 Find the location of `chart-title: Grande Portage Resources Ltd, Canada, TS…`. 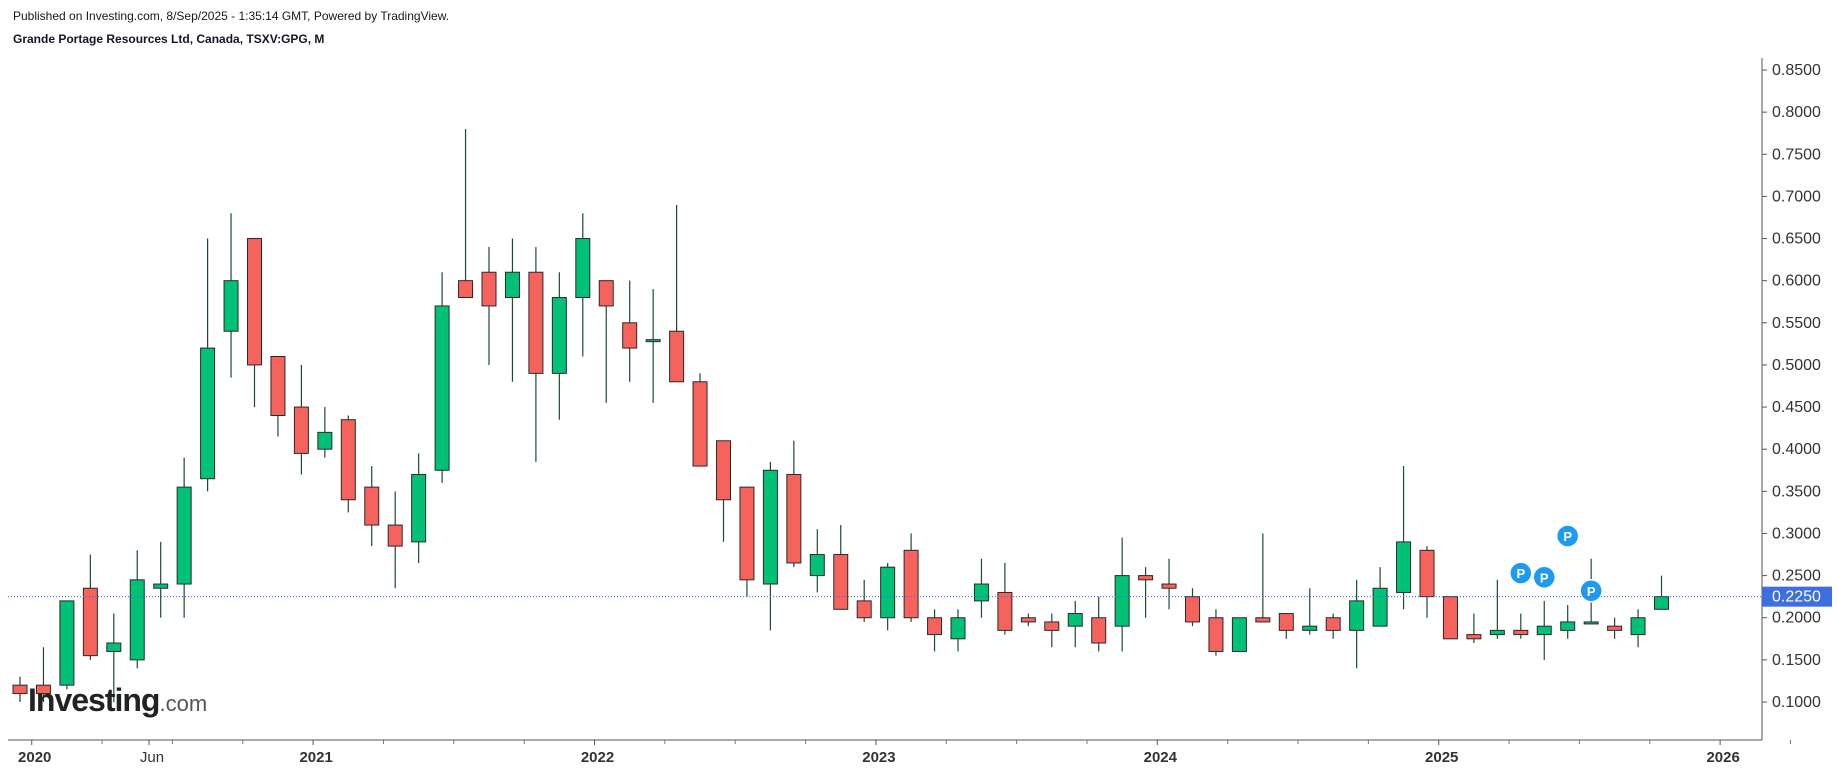

chart-title: Grande Portage Resources Ltd, Canada, TS… is located at coordinates (169, 39).